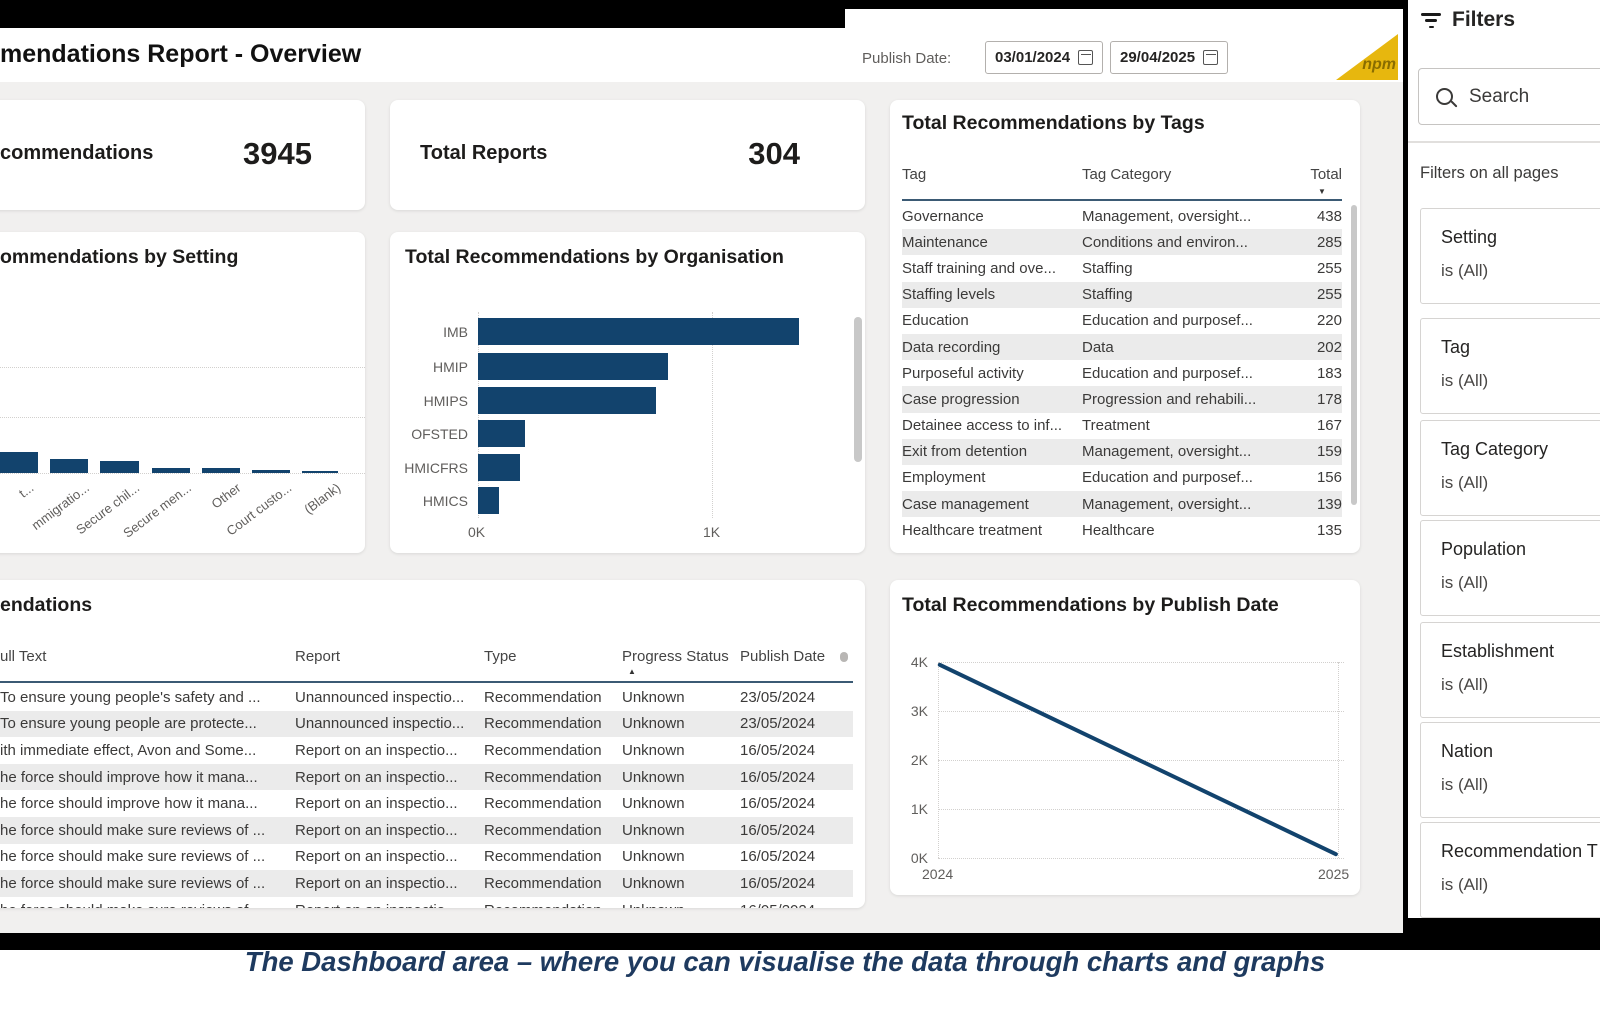  What do you see at coordinates (1510, 670) in the screenshot?
I see `filter-card-establishment: Establishment is (All)` at bounding box center [1510, 670].